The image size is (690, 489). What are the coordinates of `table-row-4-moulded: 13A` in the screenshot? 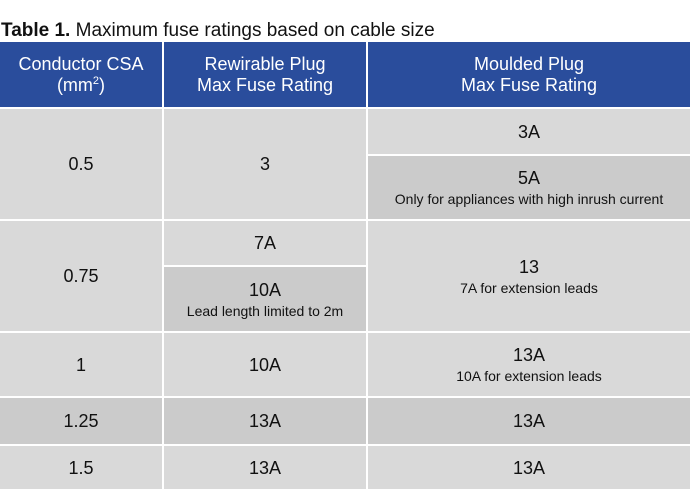 It's located at (529, 467).